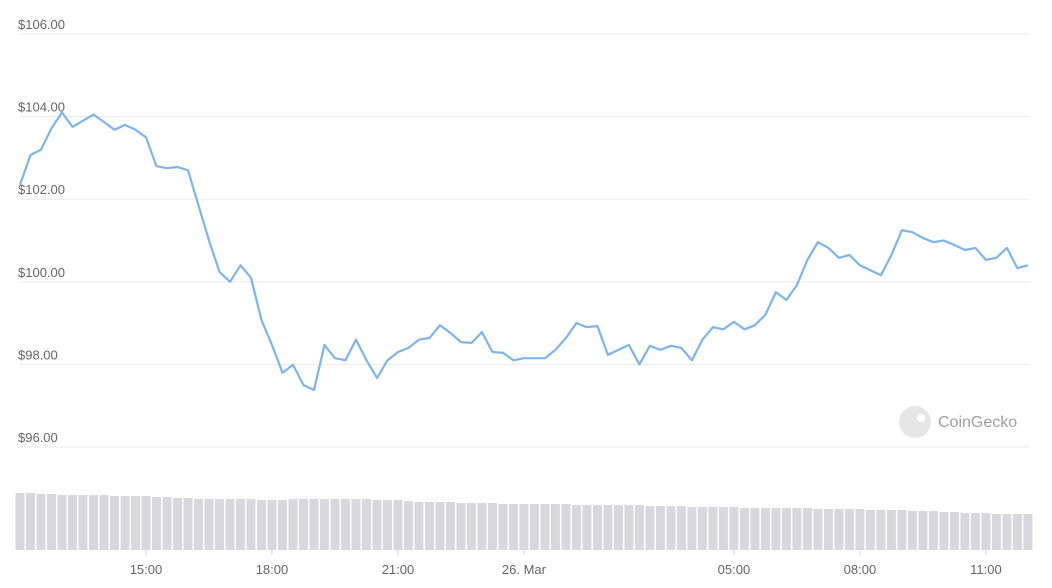 Image resolution: width=1052 pixels, height=588 pixels. I want to click on x-tick-label: 11:00, so click(986, 569).